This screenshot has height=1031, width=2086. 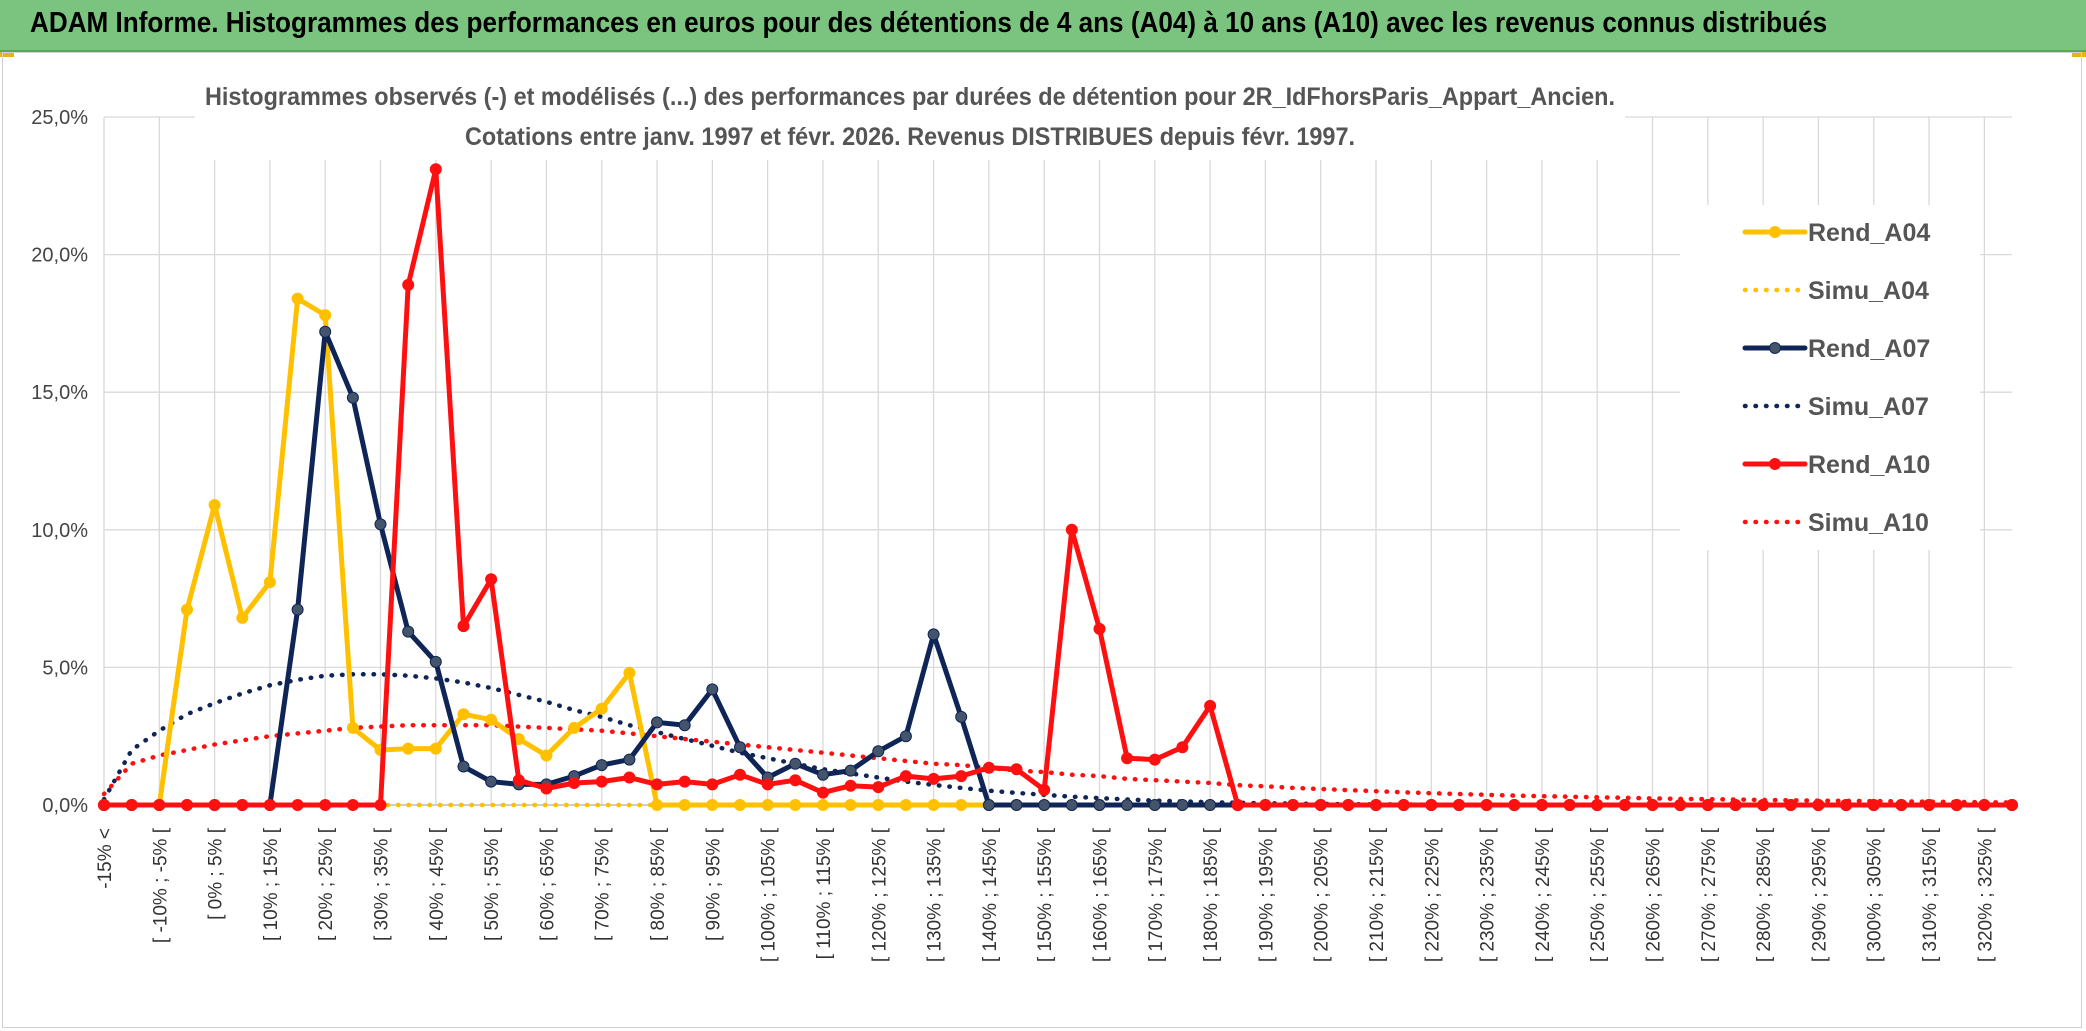 What do you see at coordinates (59, 256) in the screenshot?
I see `y-tick-label: 20,0%` at bounding box center [59, 256].